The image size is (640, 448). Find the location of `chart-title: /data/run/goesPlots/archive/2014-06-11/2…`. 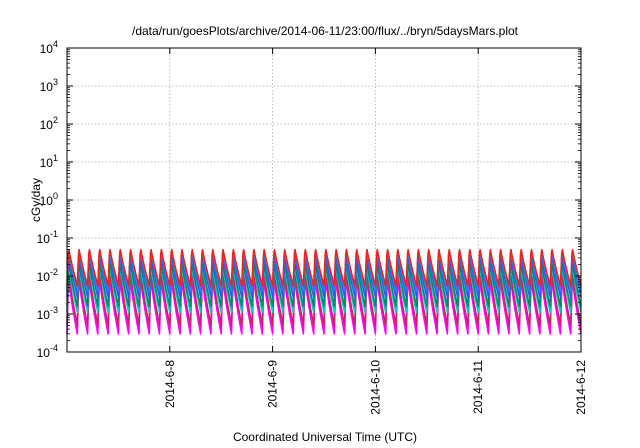

chart-title: /data/run/goesPlots/archive/2014-06-11/2… is located at coordinates (325, 31).